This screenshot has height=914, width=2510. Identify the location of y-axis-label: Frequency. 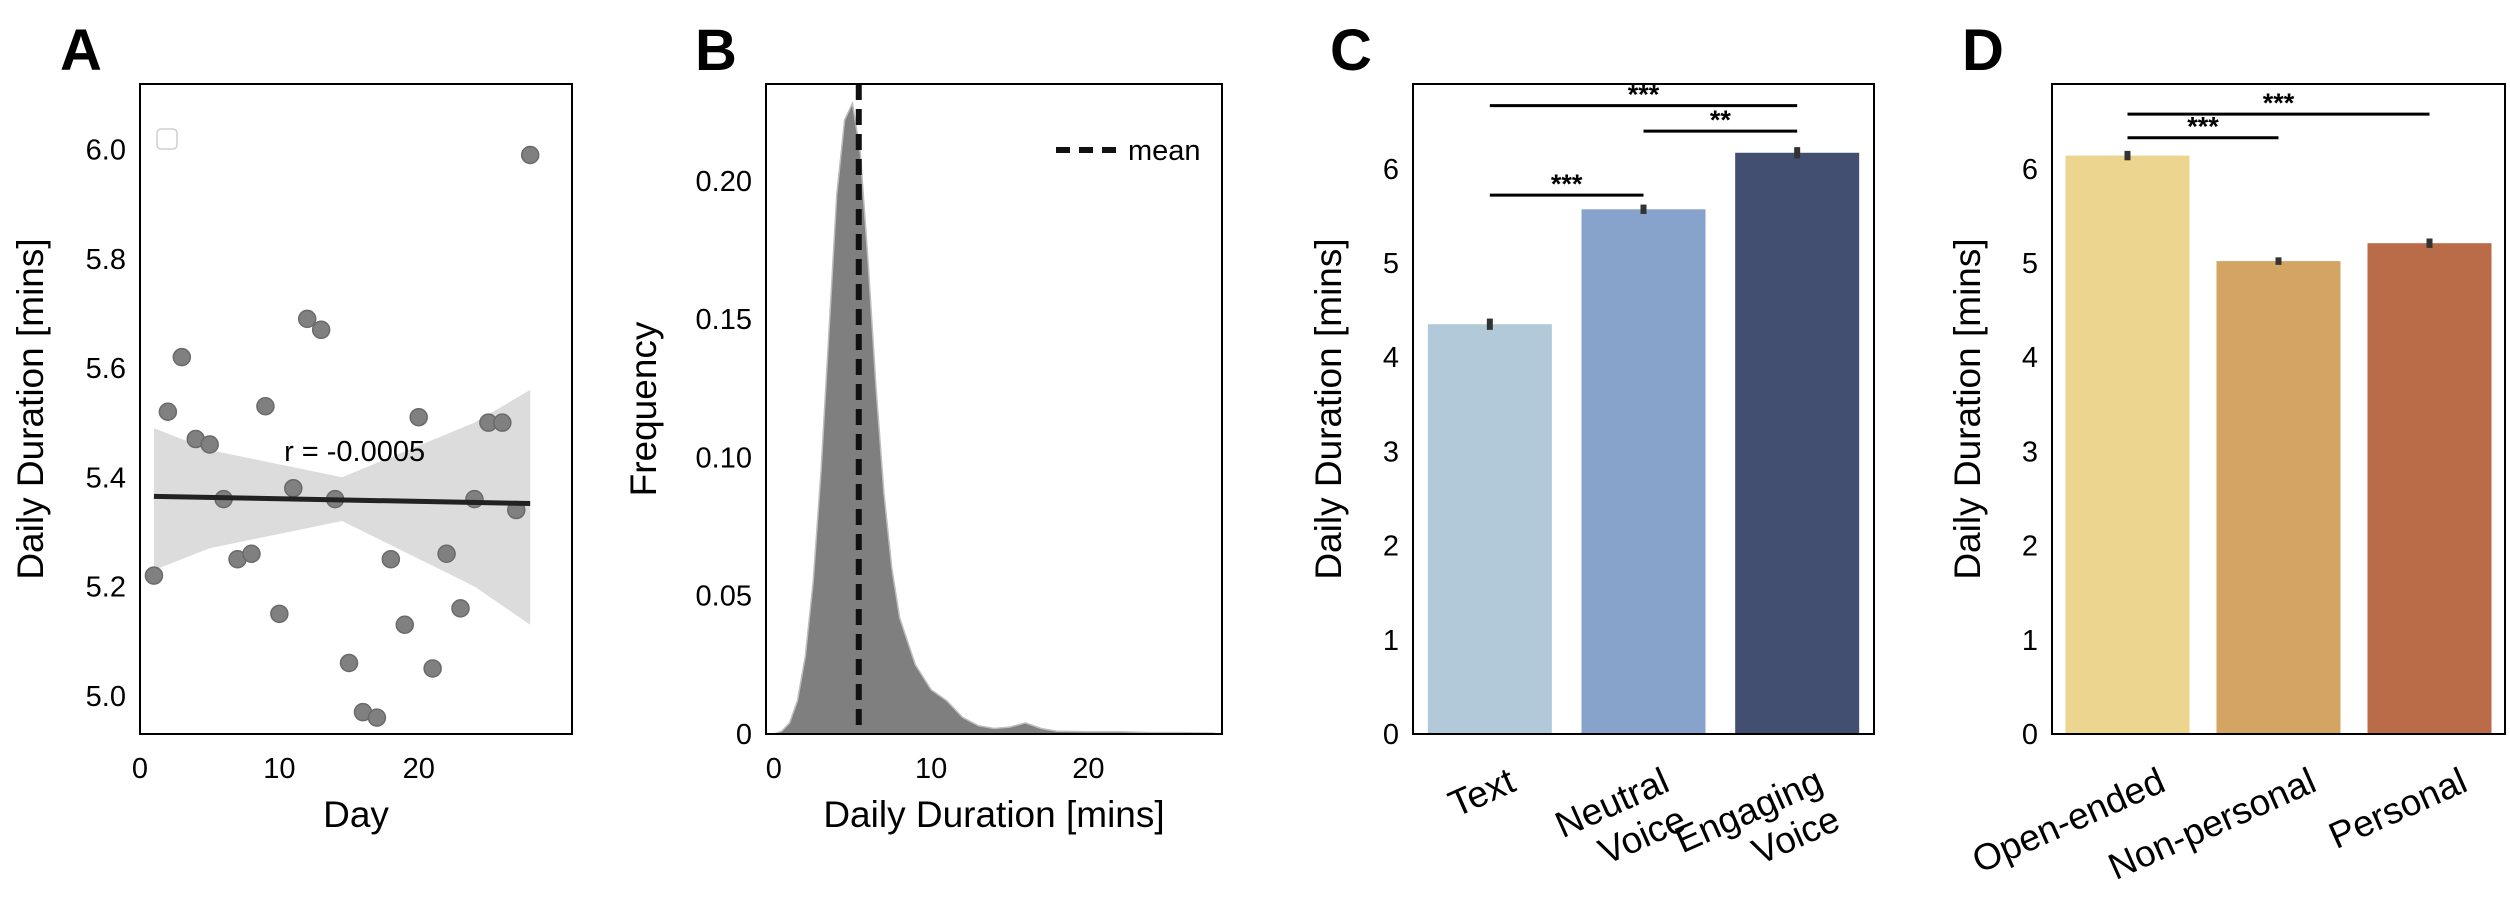
(643, 408).